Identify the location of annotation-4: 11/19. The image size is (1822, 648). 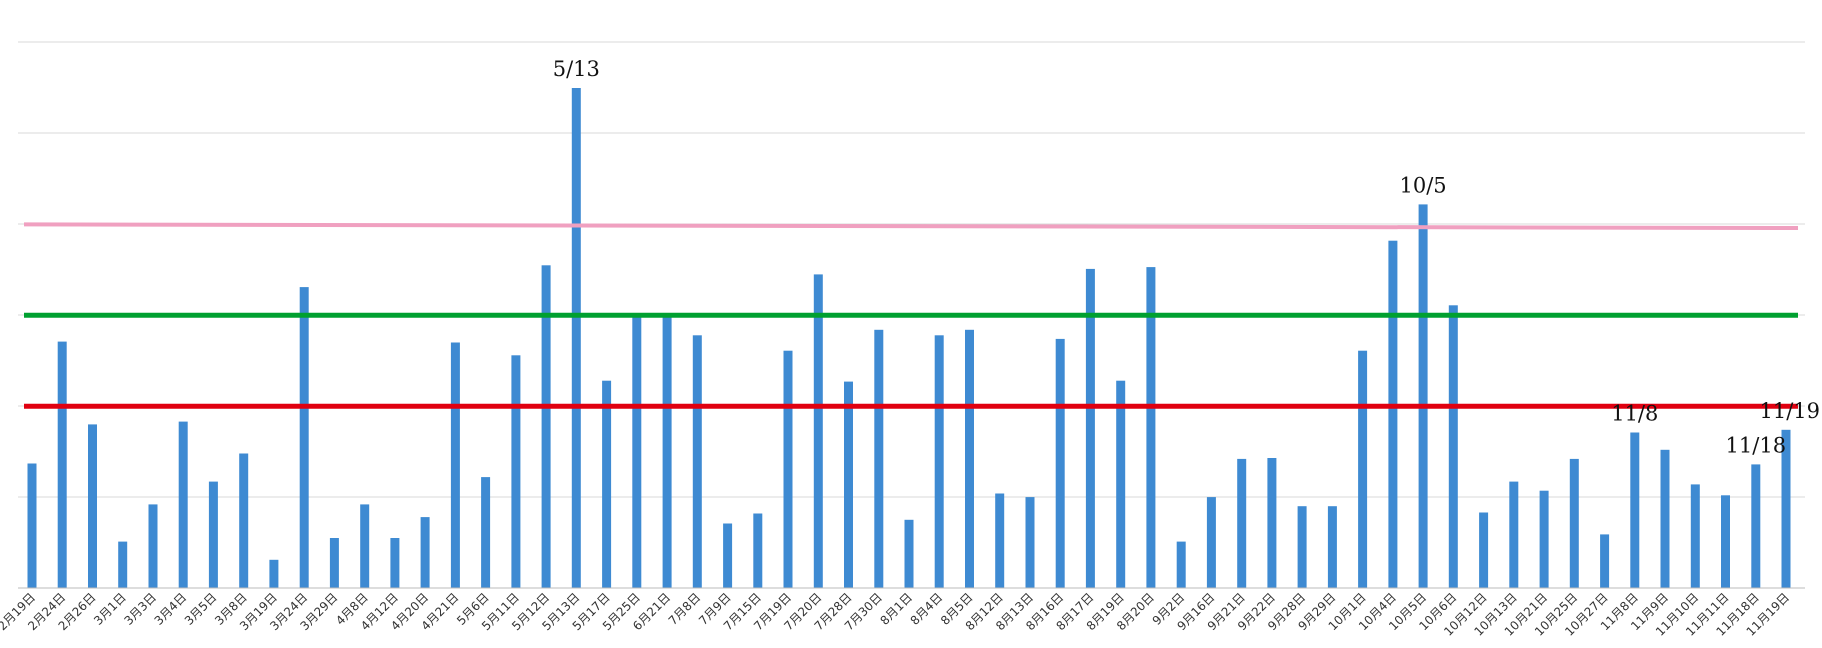
(1789, 411).